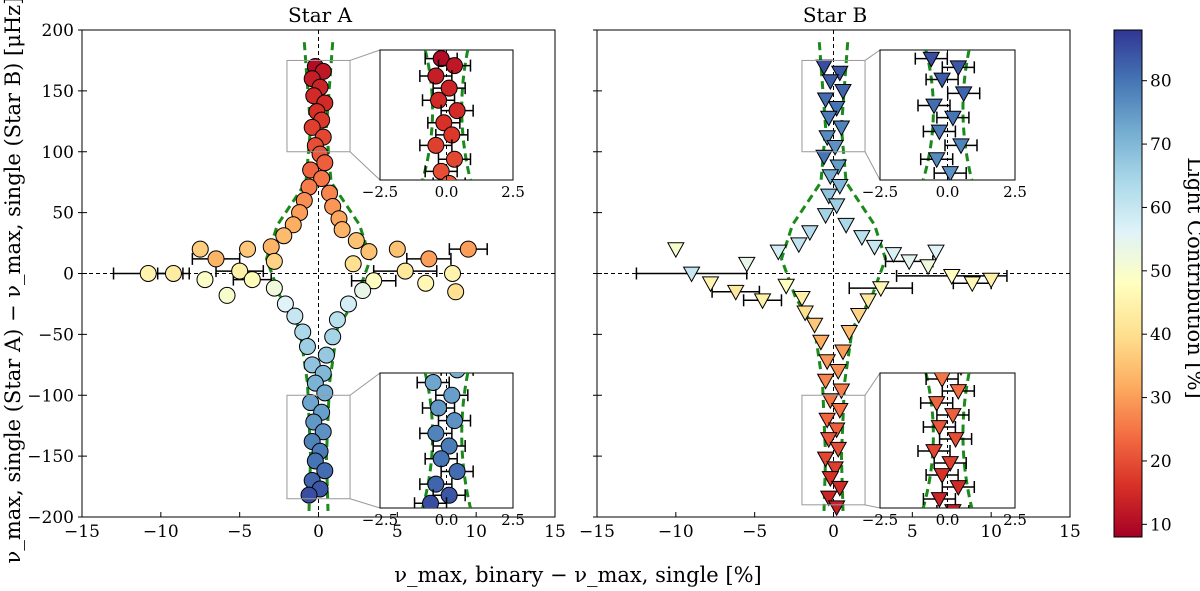 The width and height of the screenshot is (1200, 591). What do you see at coordinates (50, 396) in the screenshot?
I see `y-tick-label: −100` at bounding box center [50, 396].